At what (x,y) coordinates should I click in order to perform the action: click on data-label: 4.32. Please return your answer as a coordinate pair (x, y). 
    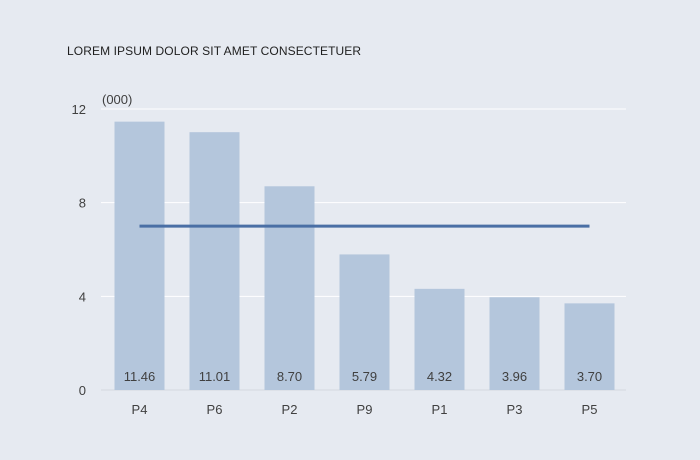
    Looking at the image, I should click on (439, 376).